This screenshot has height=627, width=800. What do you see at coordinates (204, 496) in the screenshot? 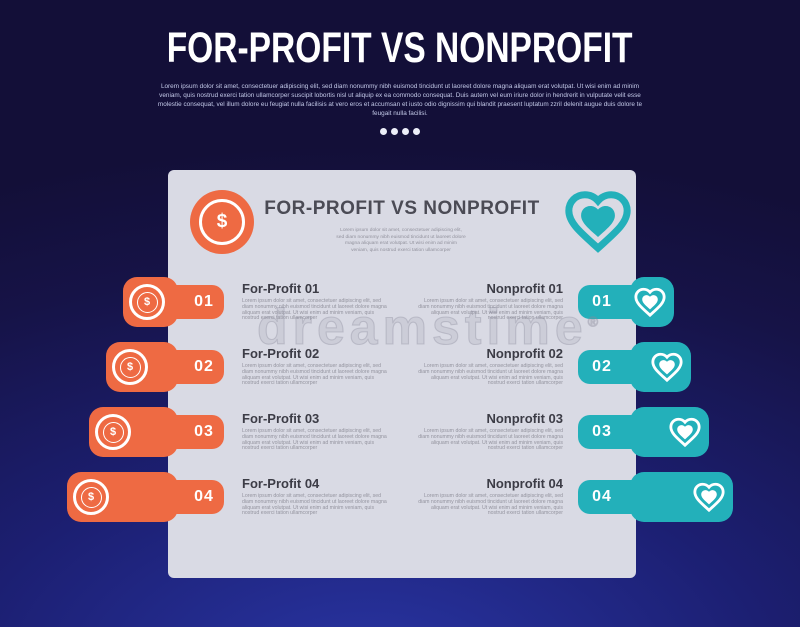
I see `forprofit-number: 04` at bounding box center [204, 496].